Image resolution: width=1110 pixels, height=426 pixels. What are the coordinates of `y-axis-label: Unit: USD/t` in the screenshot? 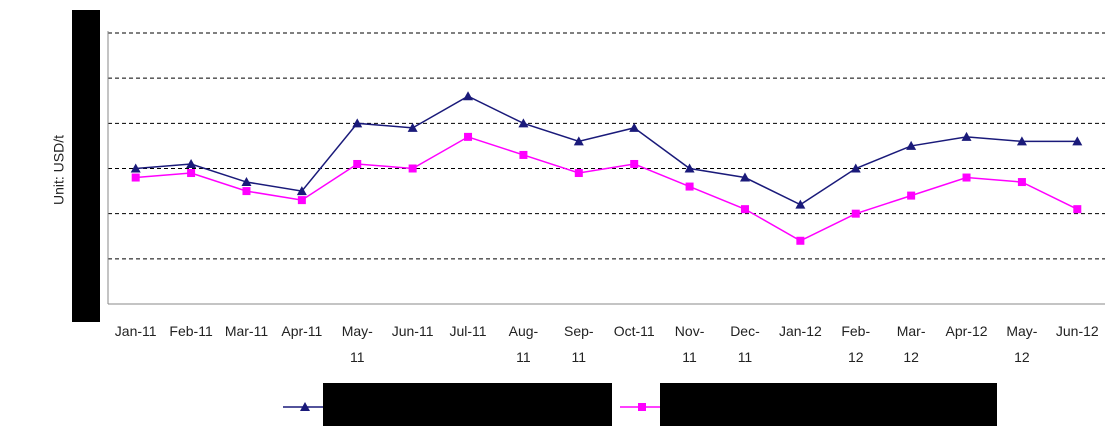 It's located at (59, 170).